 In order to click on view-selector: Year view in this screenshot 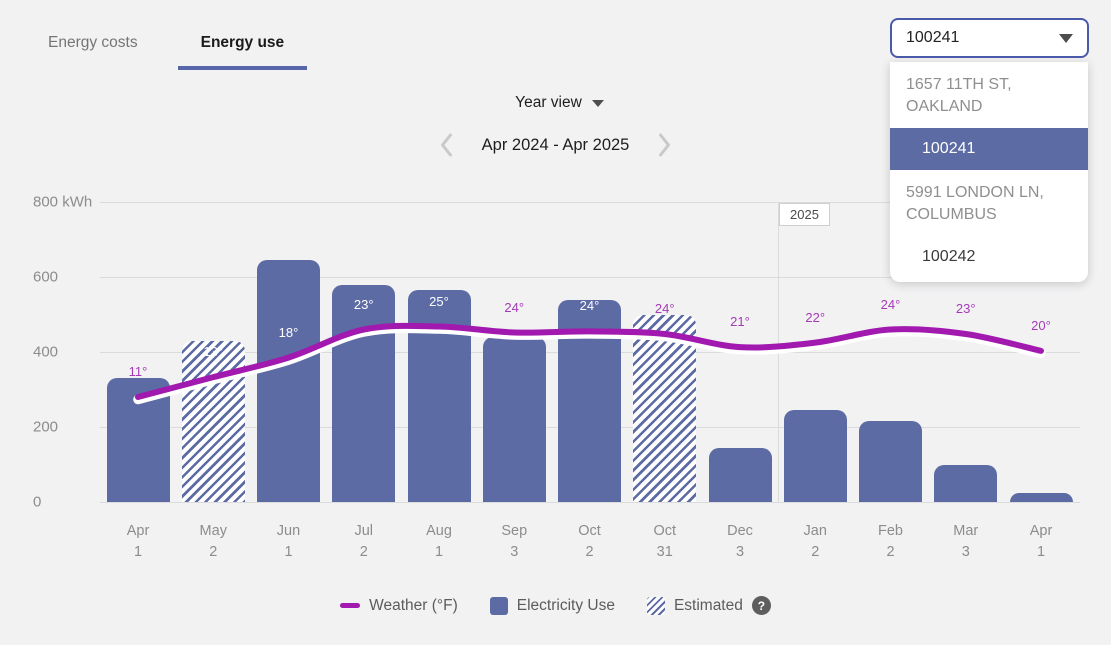, I will do `click(559, 103)`.